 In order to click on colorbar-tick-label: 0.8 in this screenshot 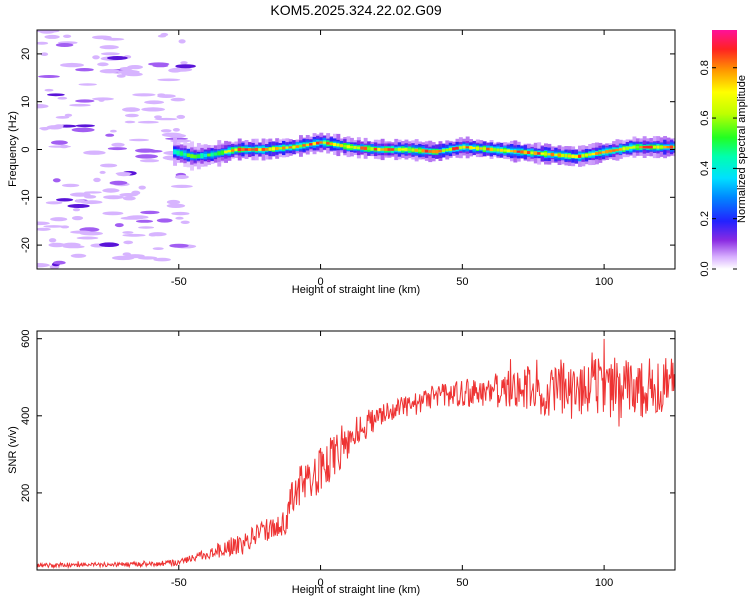, I will do `click(705, 67)`.